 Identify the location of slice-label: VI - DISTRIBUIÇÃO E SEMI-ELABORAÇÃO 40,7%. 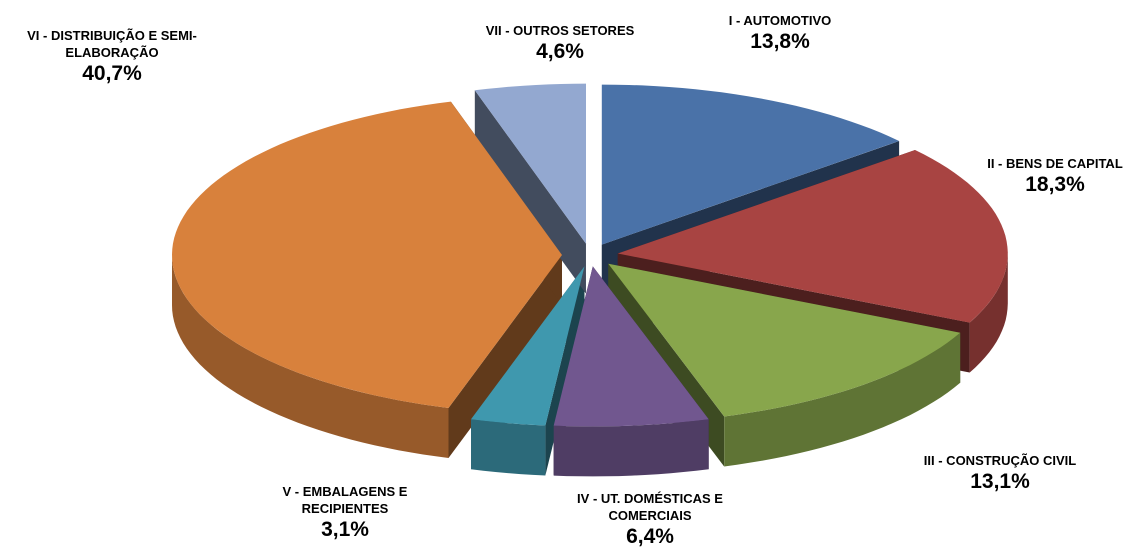
(112, 57).